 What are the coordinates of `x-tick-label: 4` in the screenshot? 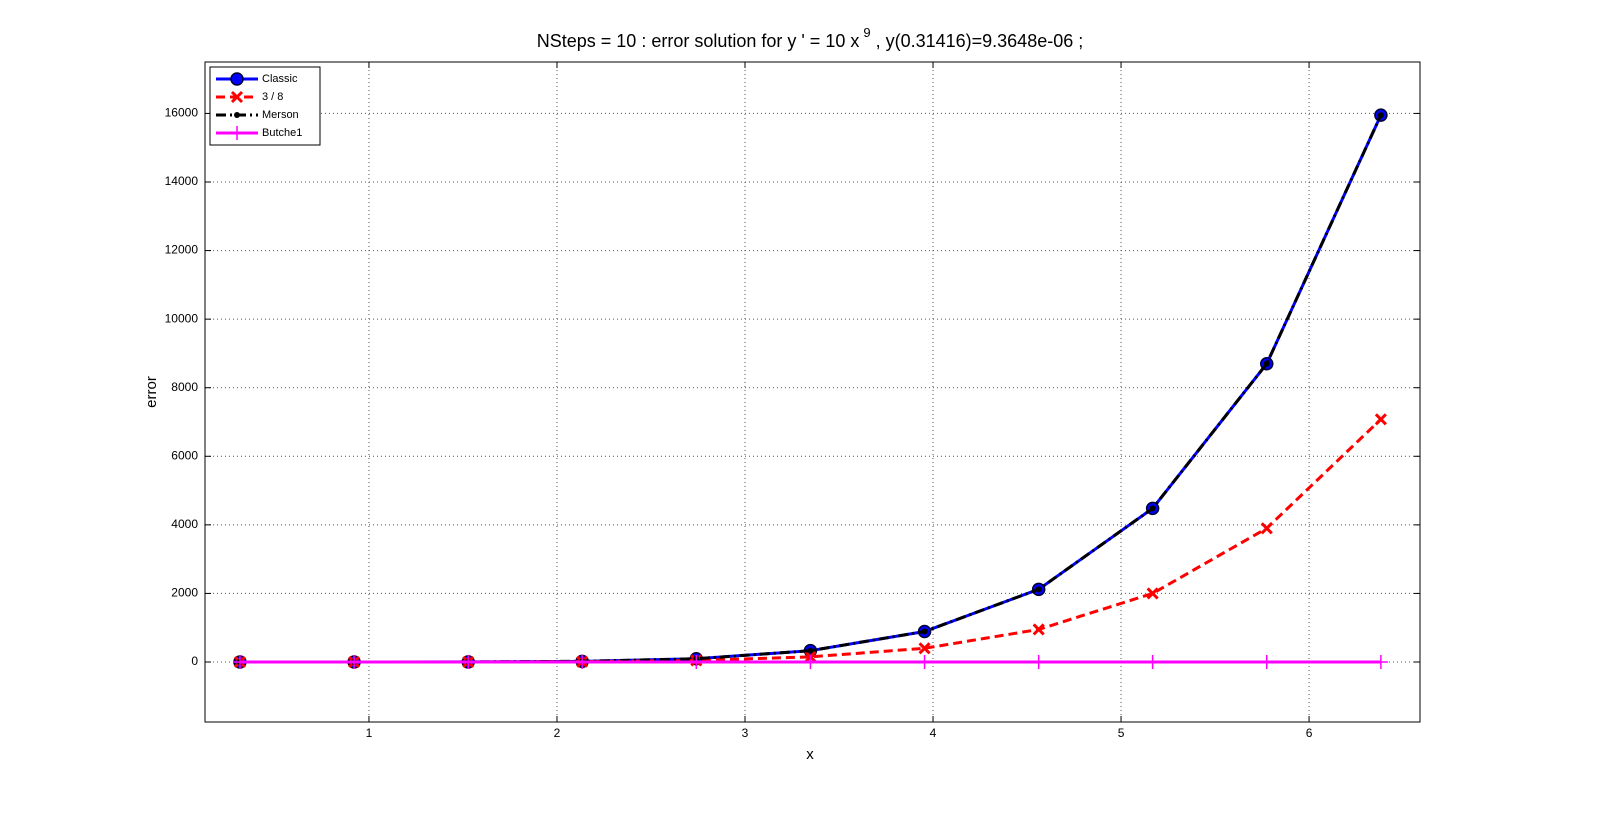 It's located at (933, 733).